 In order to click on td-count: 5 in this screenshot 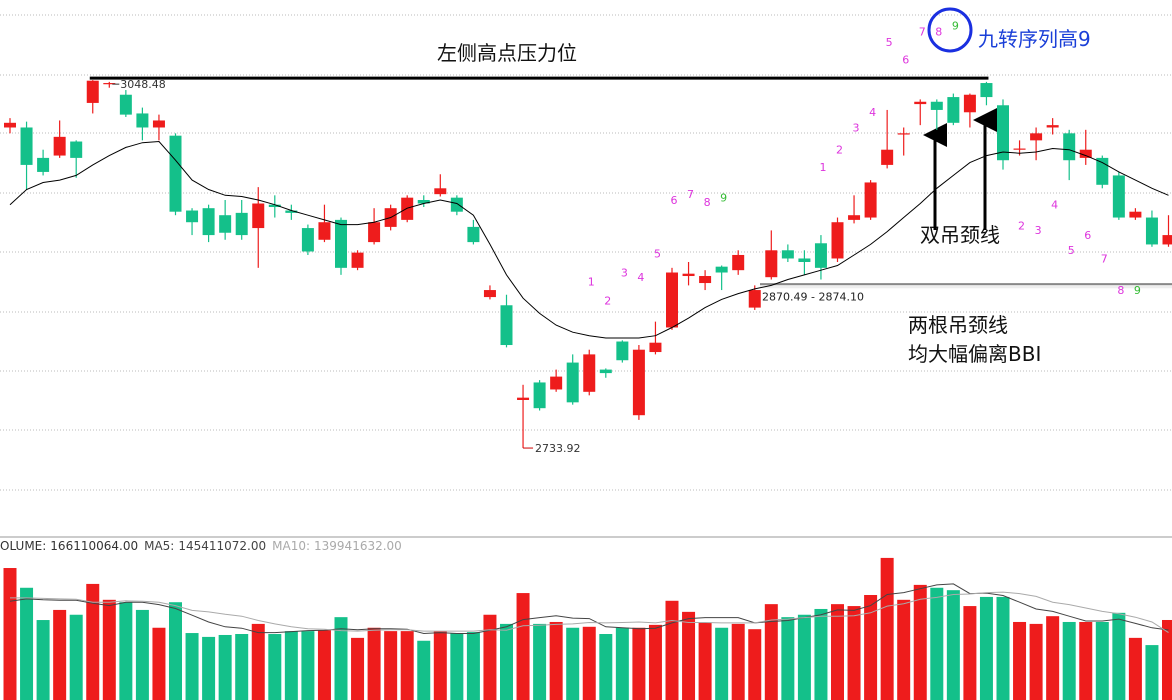, I will do `click(889, 42)`.